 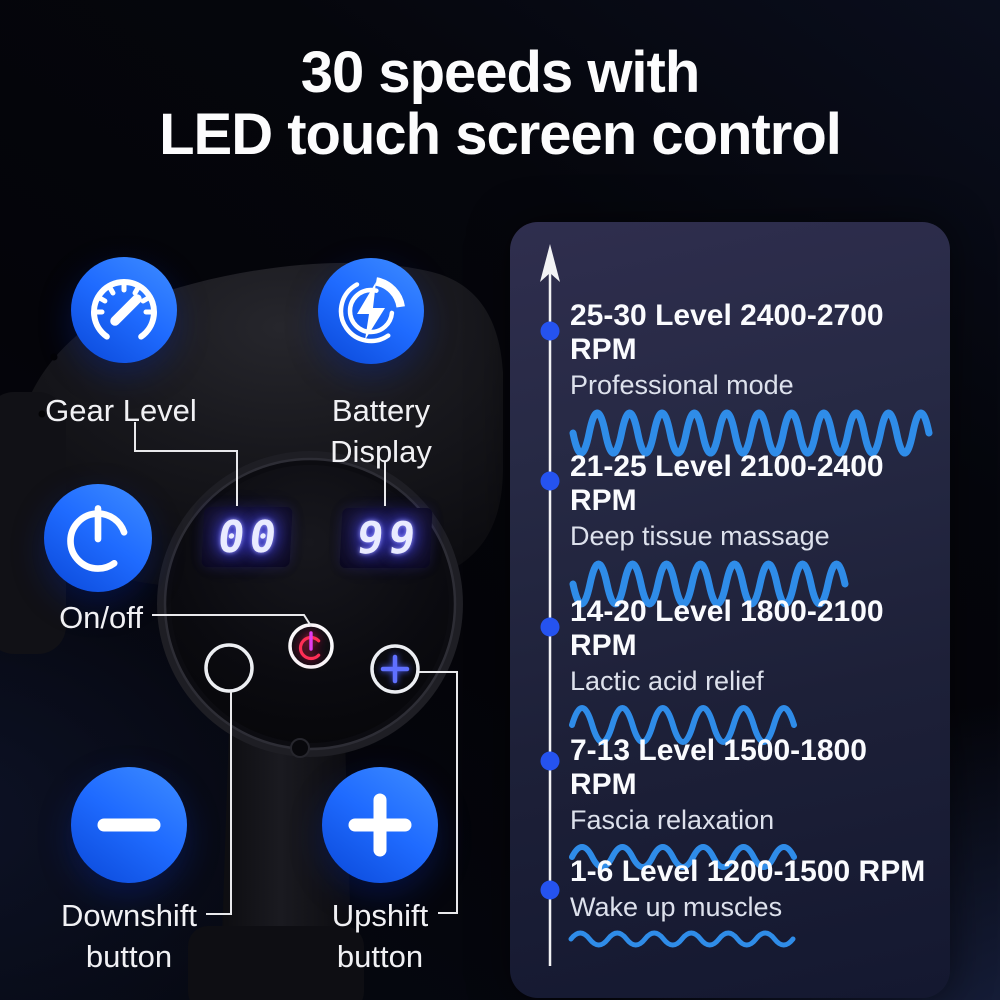 I want to click on level-row-title: 7-13 Level 1500-1800 RPM, so click(x=718, y=767).